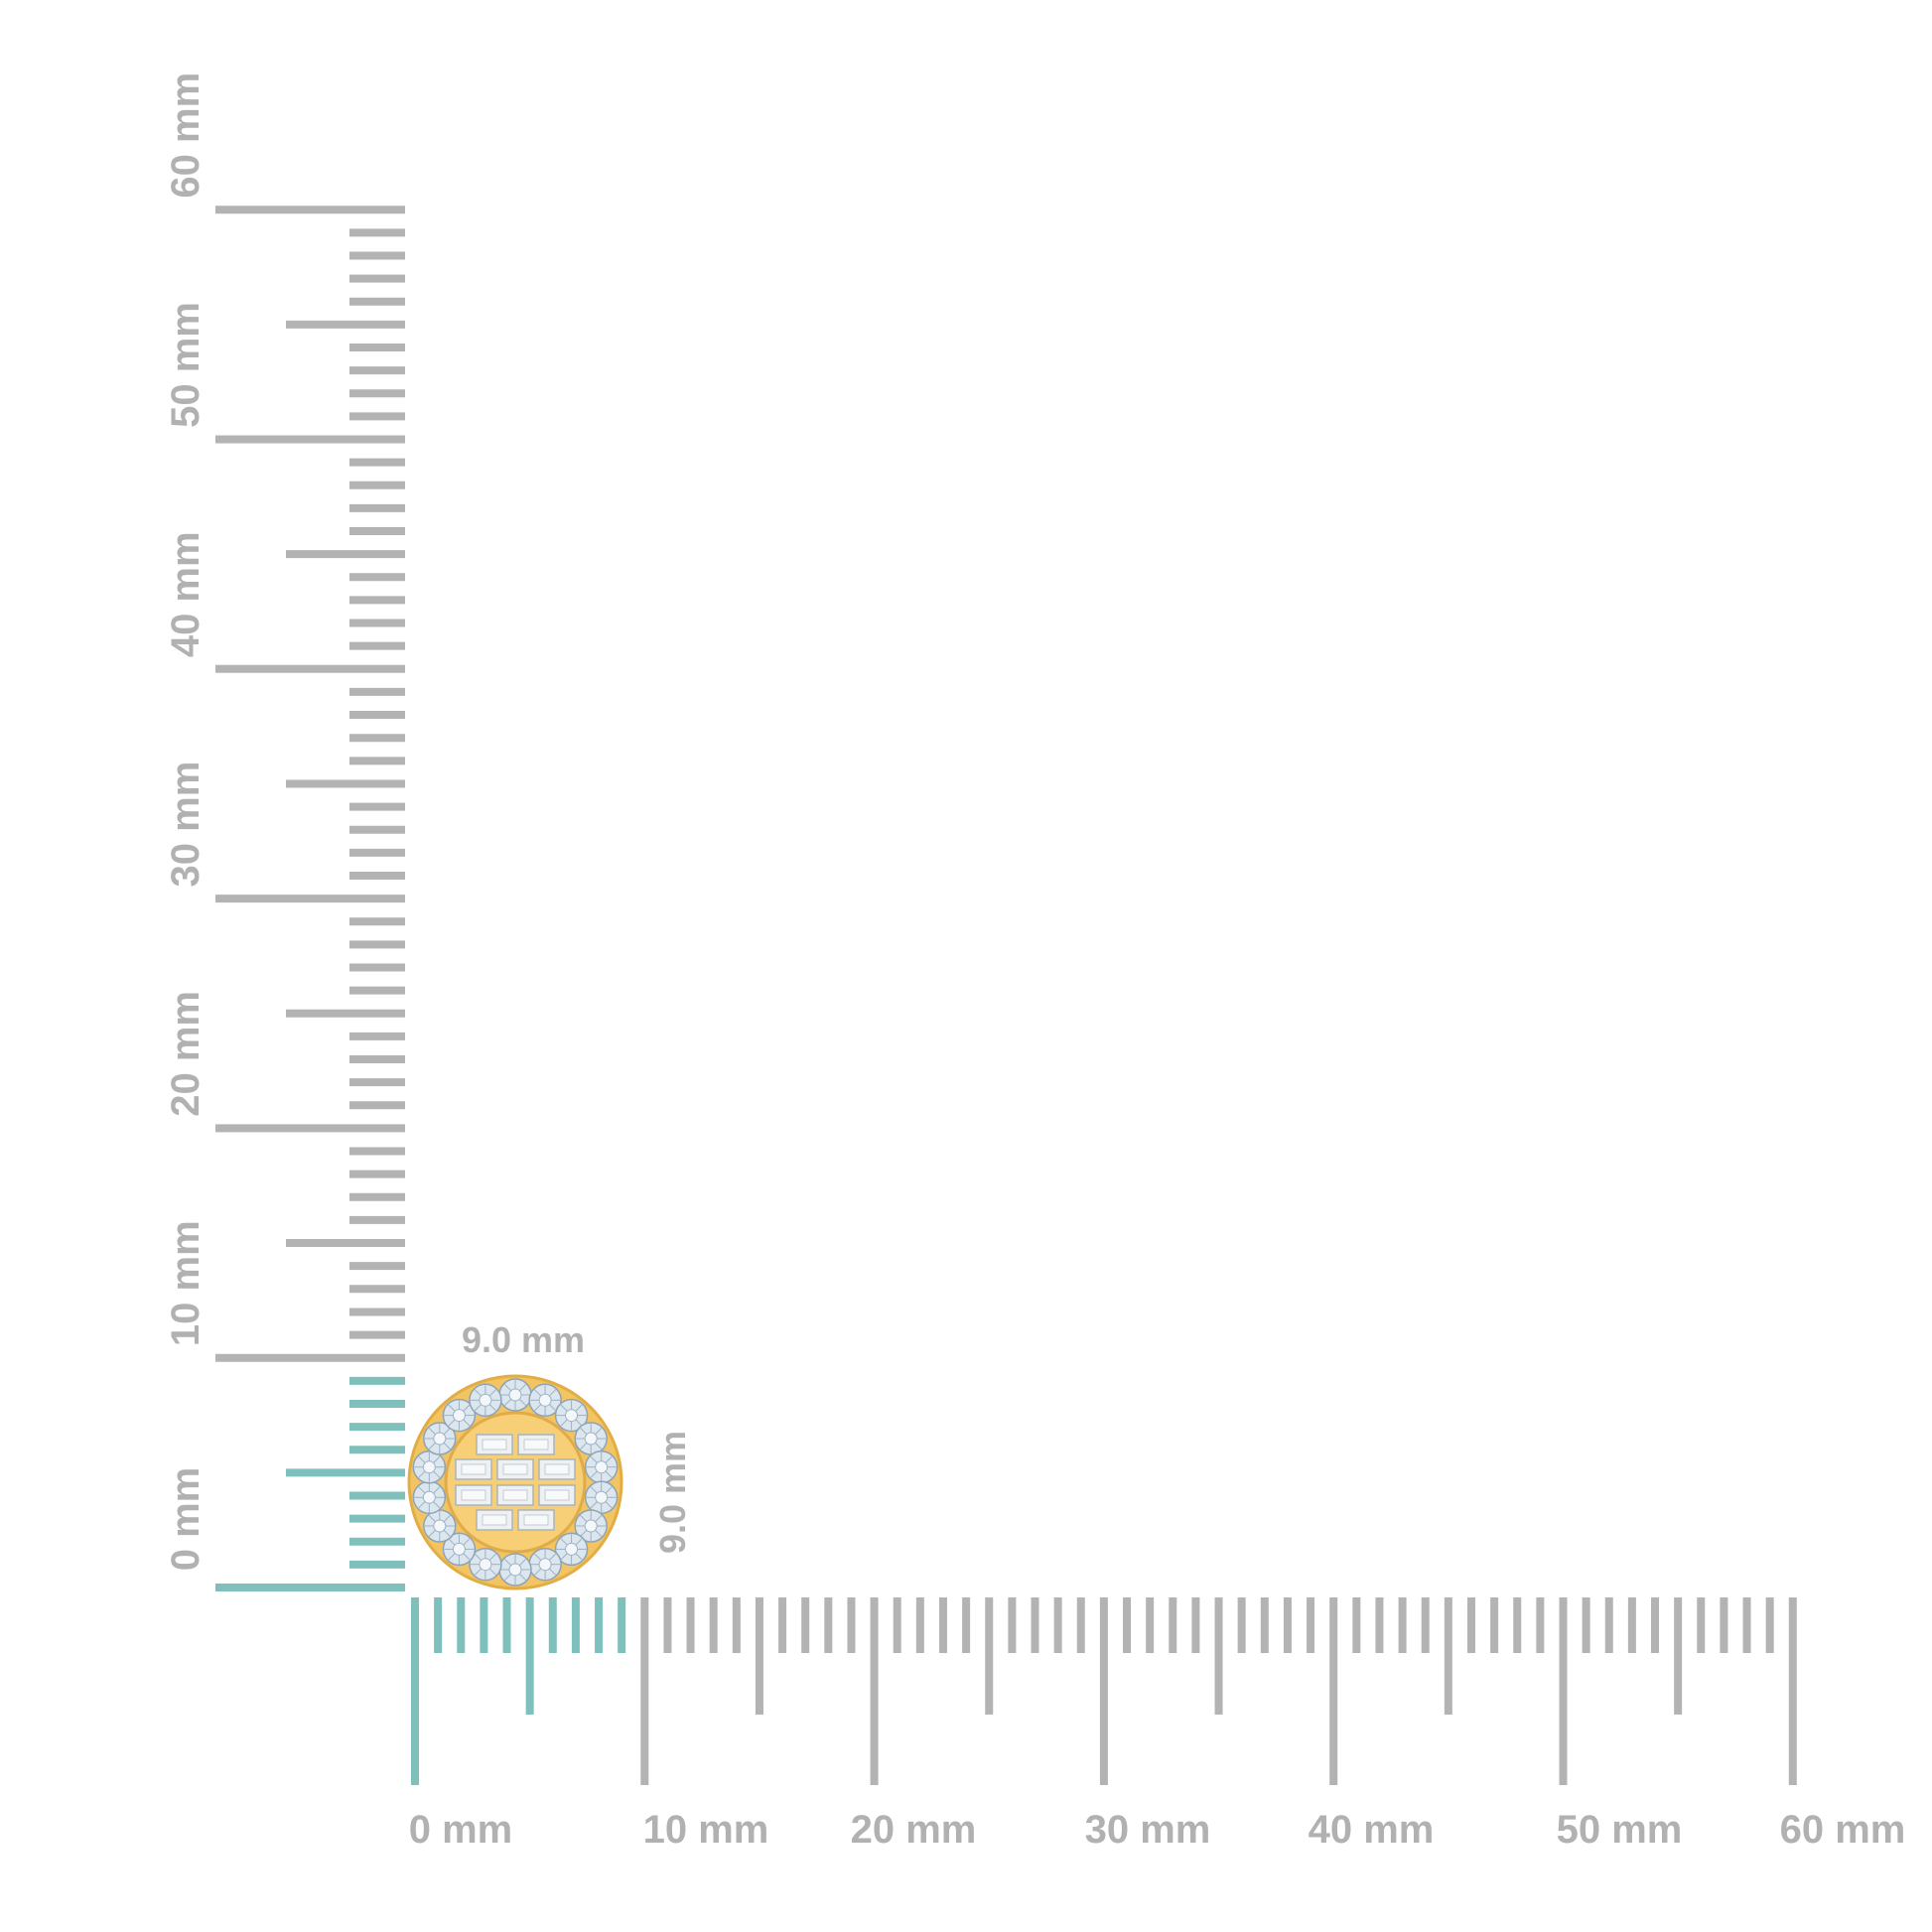 The height and width of the screenshot is (1932, 1932). Describe the element at coordinates (706, 1830) in the screenshot. I see `x-label: 10 mm` at that location.